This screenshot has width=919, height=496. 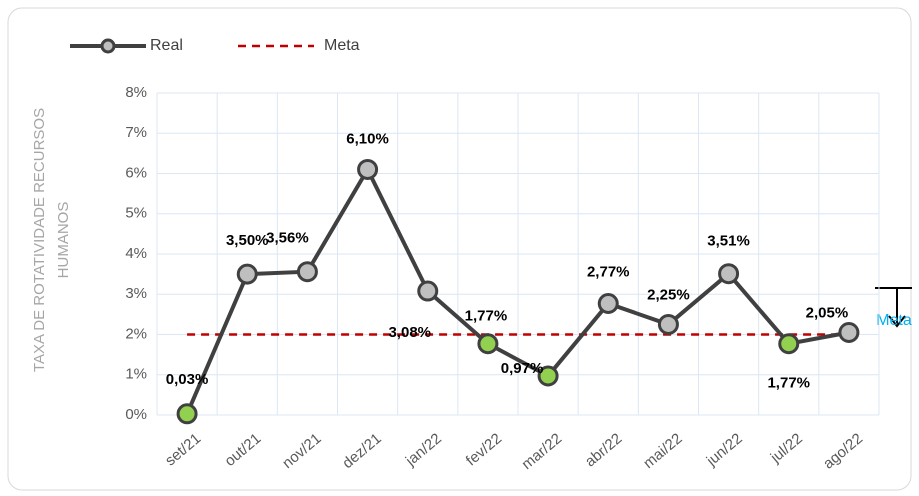 I want to click on data-label: 2,05%, so click(x=827, y=312).